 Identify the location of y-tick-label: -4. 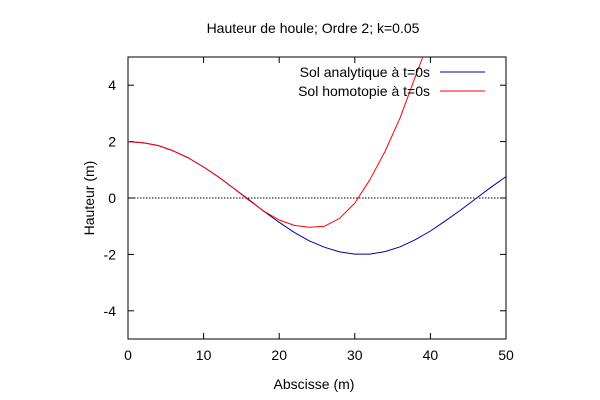
(110, 311).